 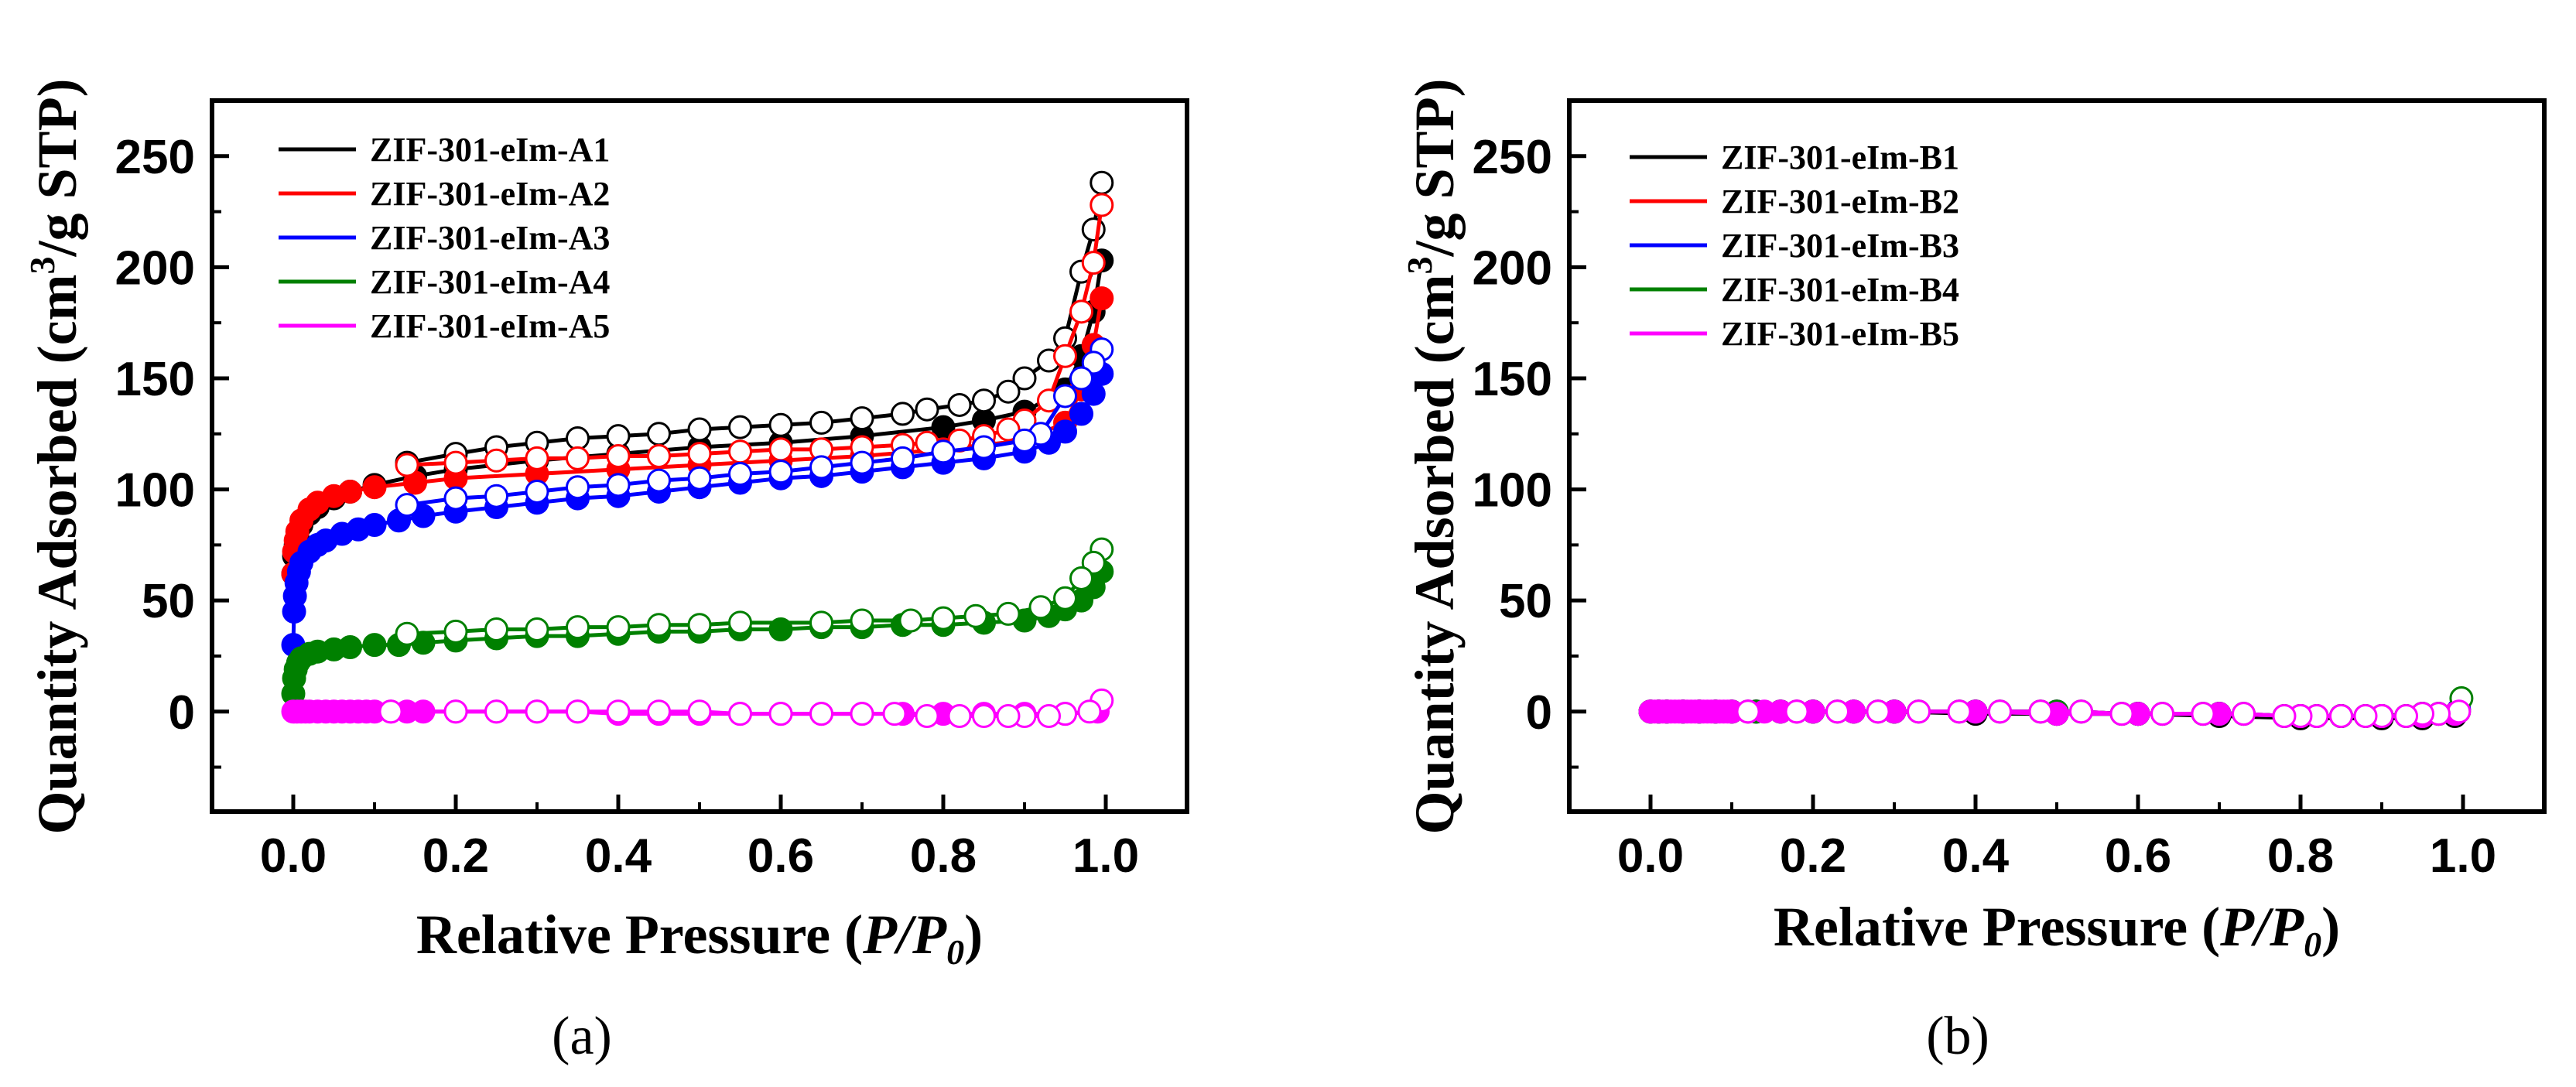 What do you see at coordinates (490, 282) in the screenshot?
I see `legend-entry: ZIF-301-eIm-A4` at bounding box center [490, 282].